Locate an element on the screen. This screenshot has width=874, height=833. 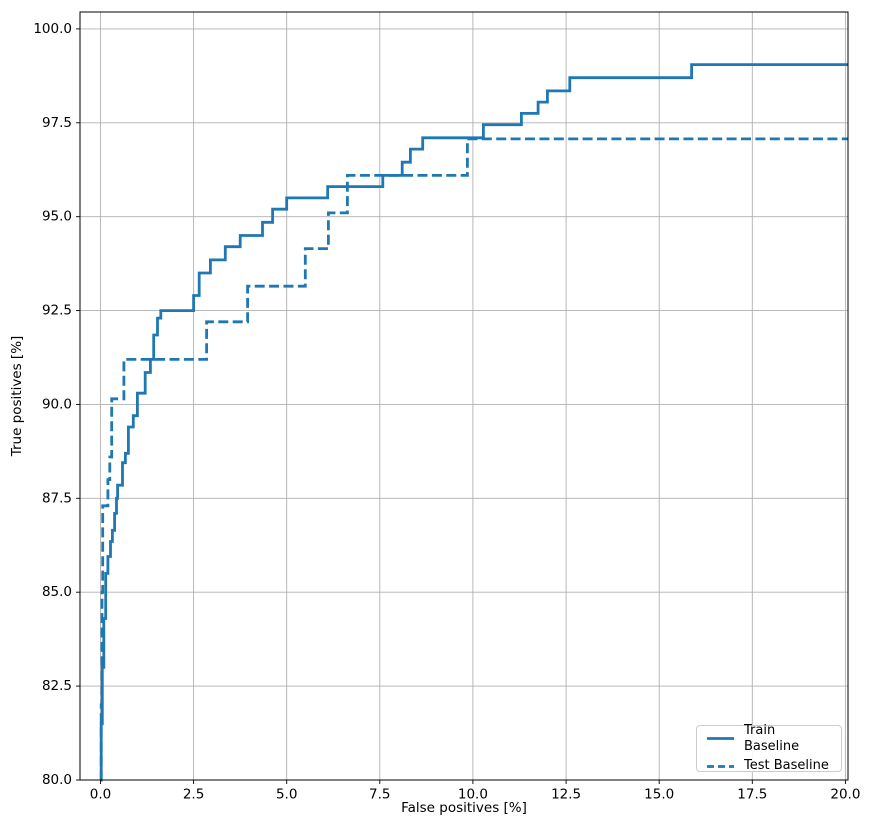
x-tick-labels: 0.0 2.5 5.0 7.5 10.0 12.5 15.0 17.5 20.0 is located at coordinates (475, 795).